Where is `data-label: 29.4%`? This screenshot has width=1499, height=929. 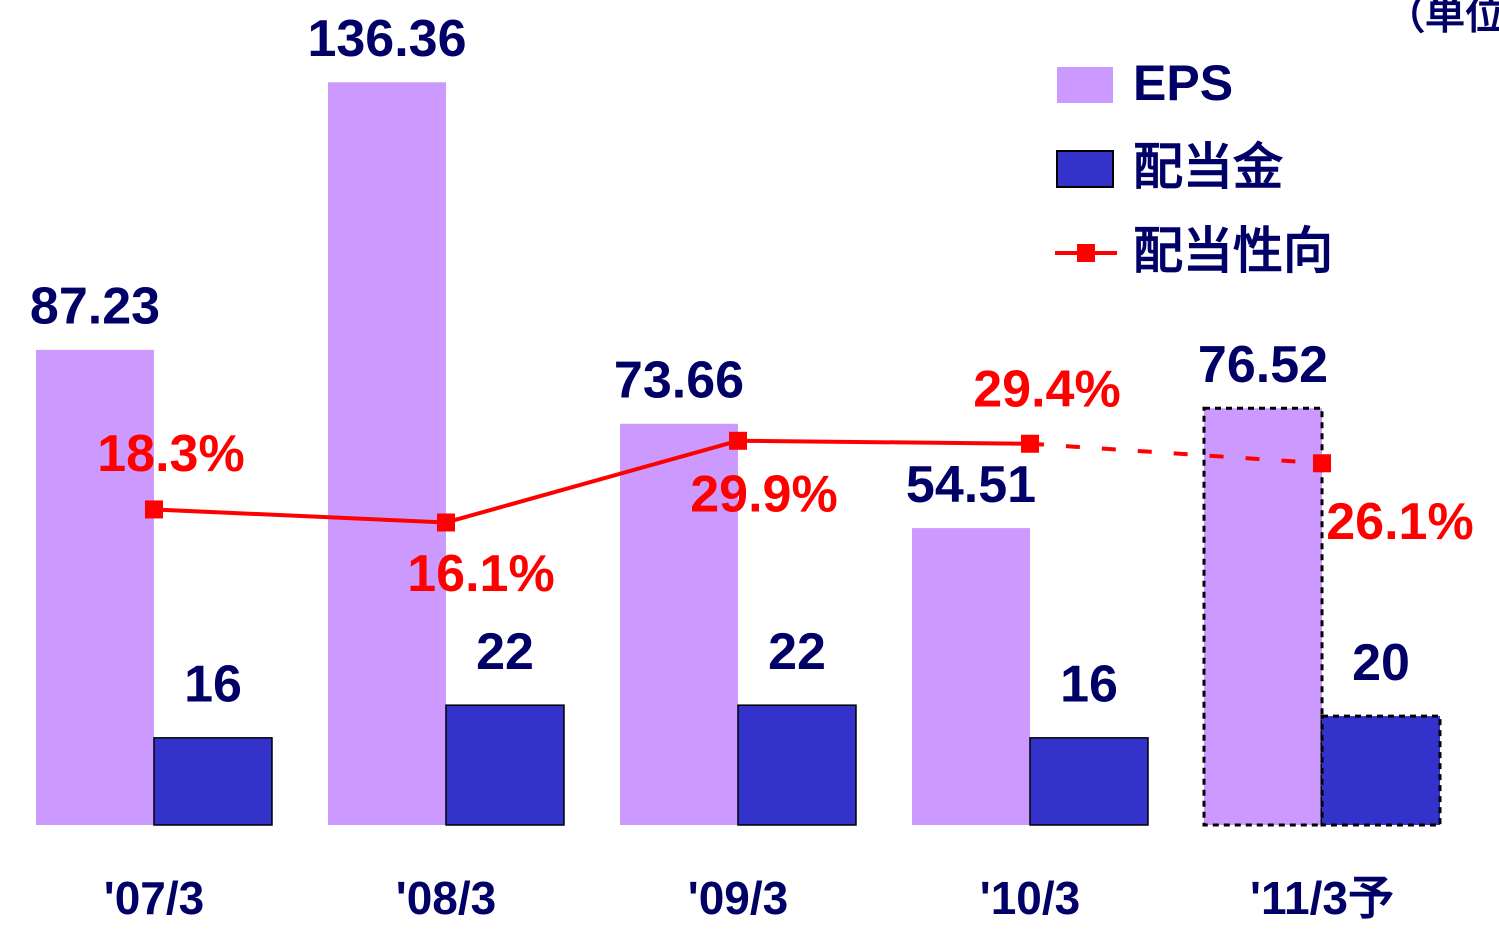 data-label: 29.4% is located at coordinates (1046, 389).